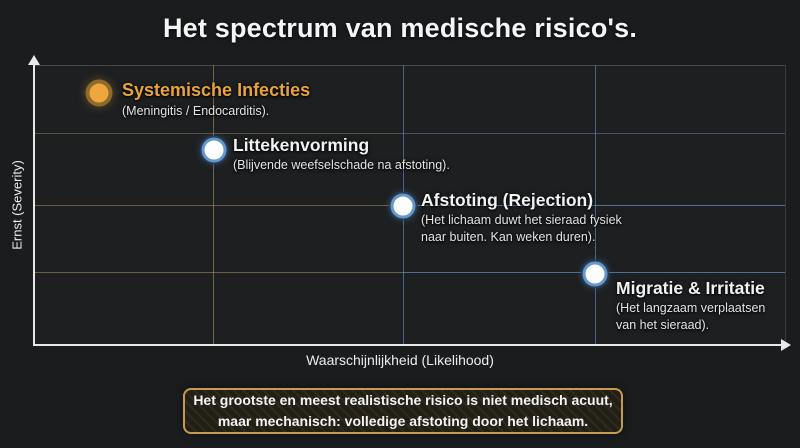 The width and height of the screenshot is (800, 448). What do you see at coordinates (219, 205) in the screenshot?
I see `gridline-horizontal-2-left` at bounding box center [219, 205].